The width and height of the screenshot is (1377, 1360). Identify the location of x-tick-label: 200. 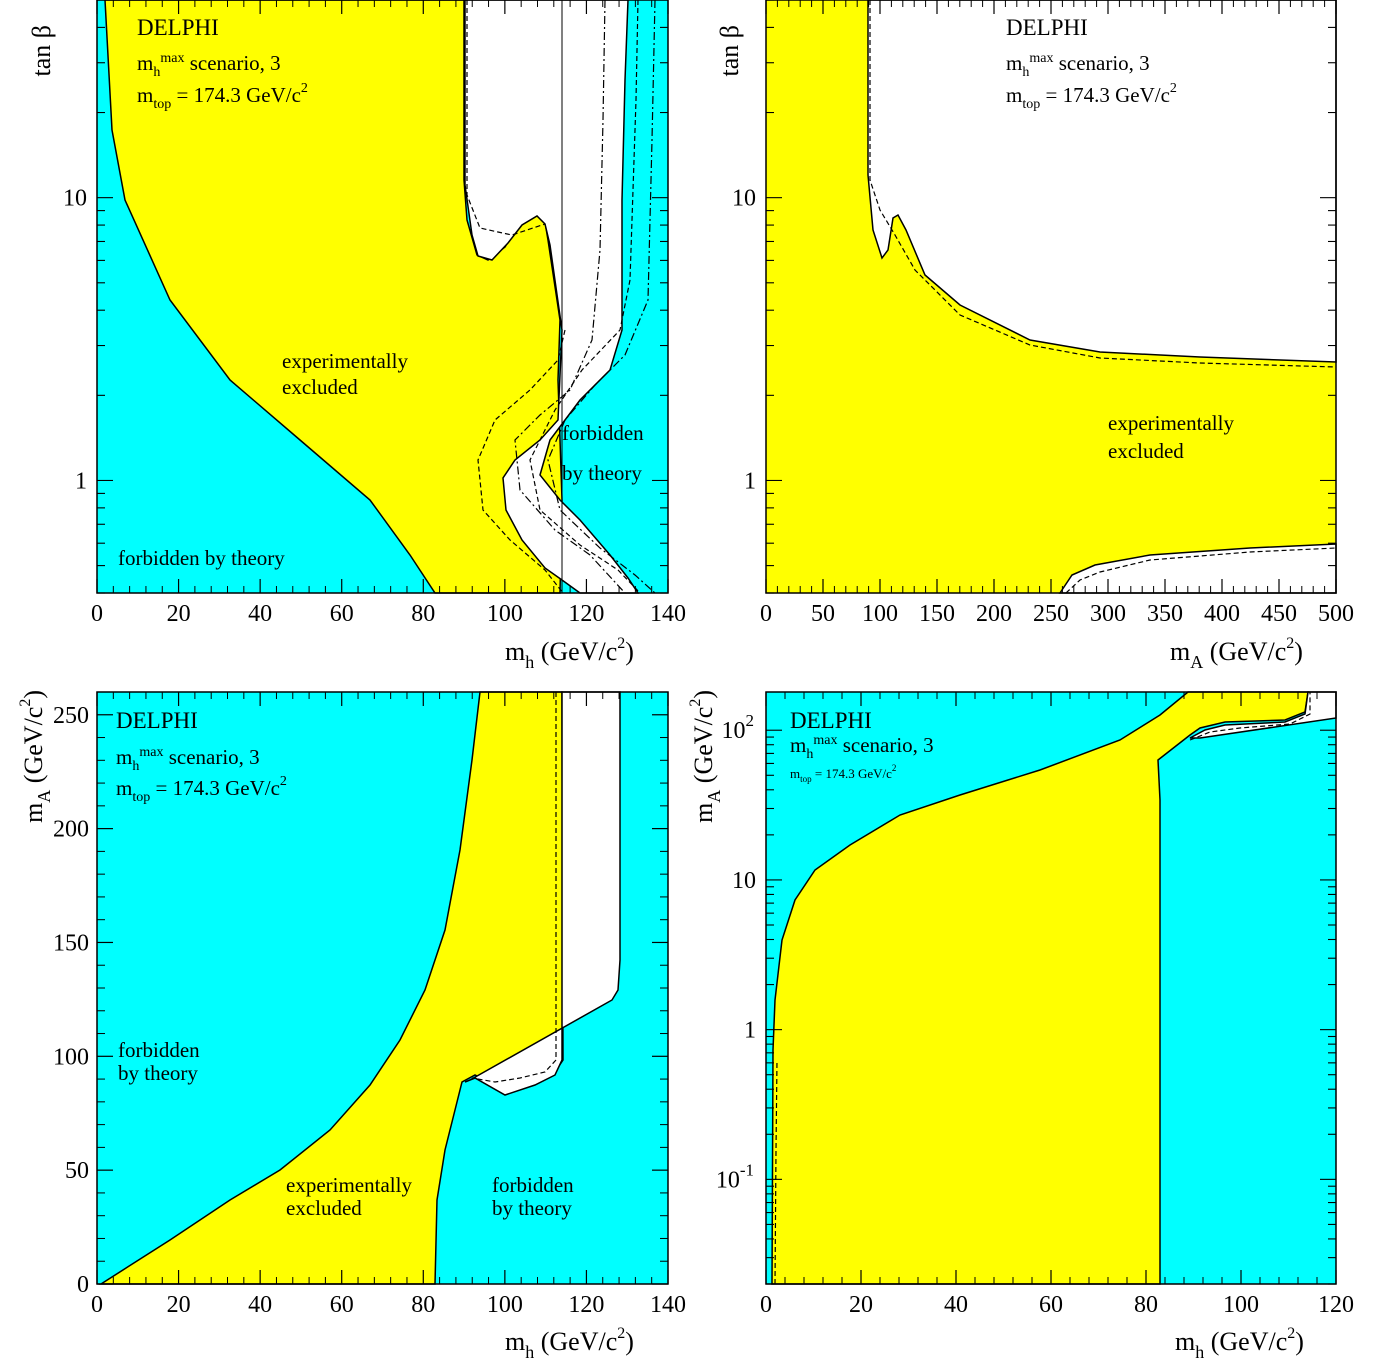
(994, 614).